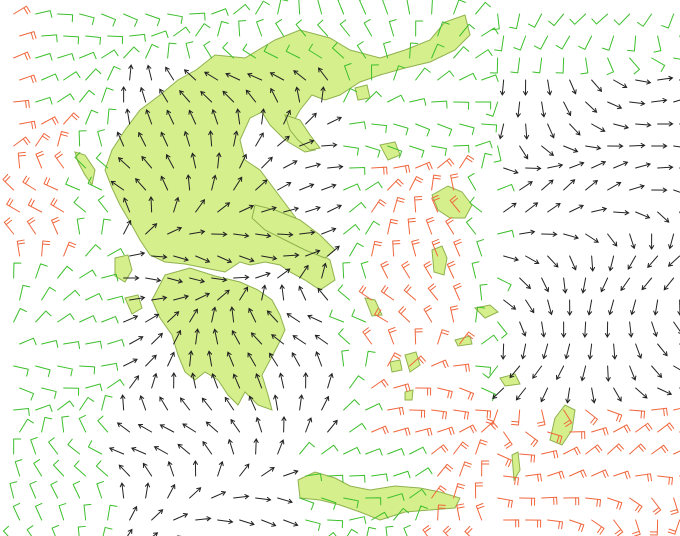  What do you see at coordinates (562, 425) in the screenshot?
I see `rhodes` at bounding box center [562, 425].